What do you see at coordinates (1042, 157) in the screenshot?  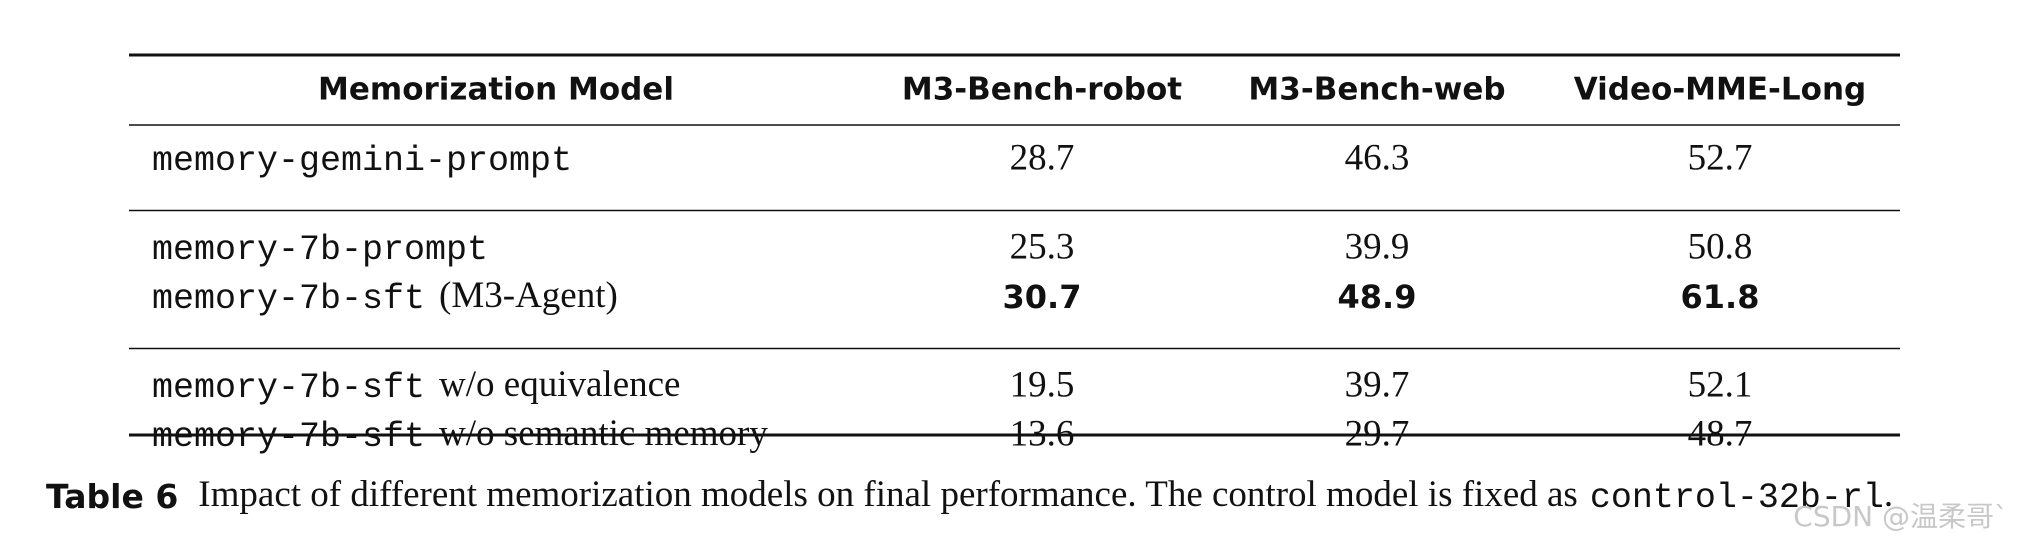 I see `score: 28.7` at bounding box center [1042, 157].